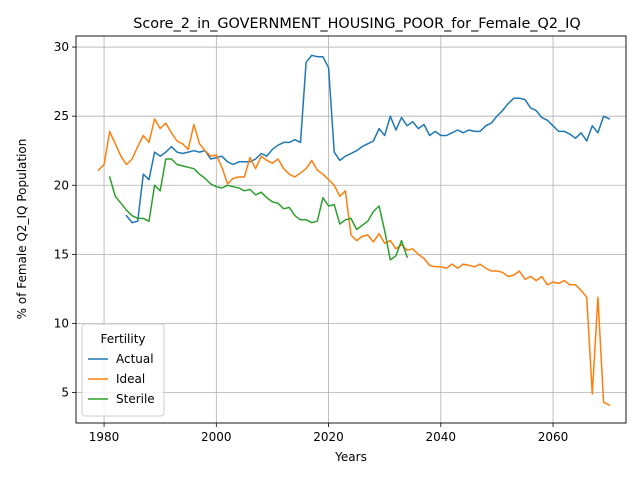 The height and width of the screenshot is (480, 640). What do you see at coordinates (61, 254) in the screenshot?
I see `y-tick-label: 15` at bounding box center [61, 254].